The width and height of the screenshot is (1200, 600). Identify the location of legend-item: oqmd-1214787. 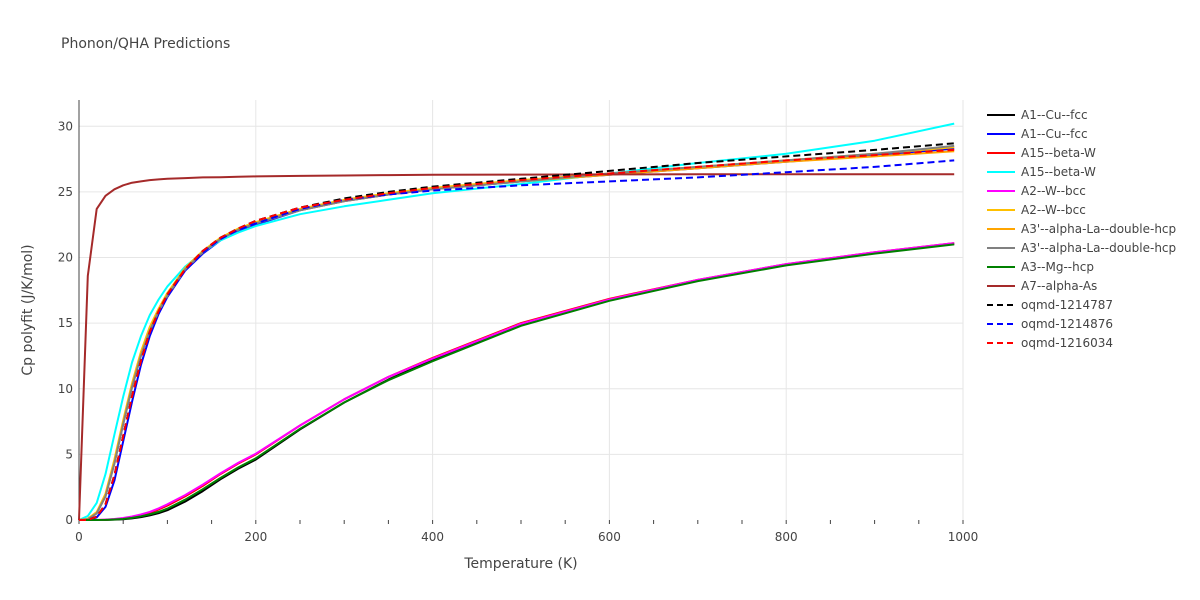
(1050, 305).